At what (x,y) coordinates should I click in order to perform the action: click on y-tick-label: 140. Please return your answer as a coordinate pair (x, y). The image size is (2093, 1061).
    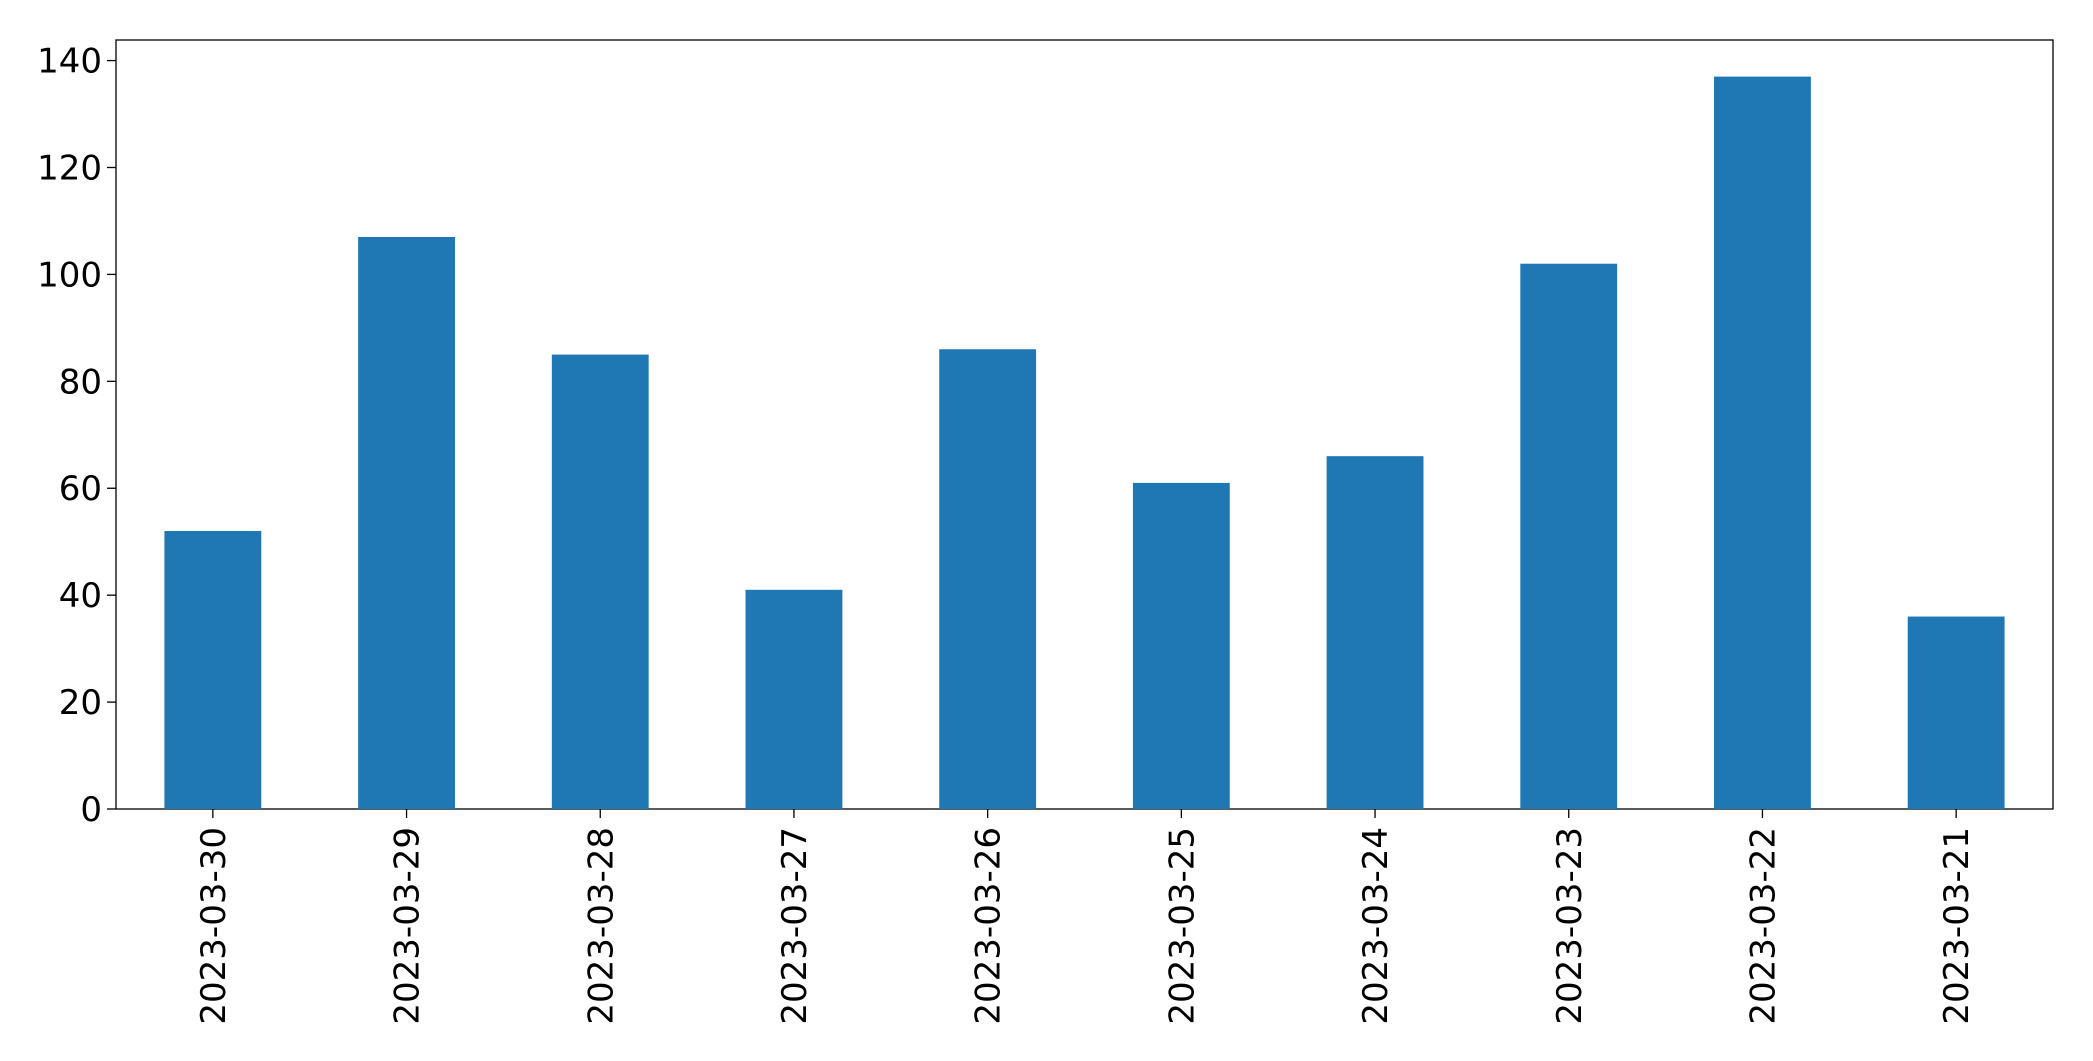
    Looking at the image, I should click on (69, 62).